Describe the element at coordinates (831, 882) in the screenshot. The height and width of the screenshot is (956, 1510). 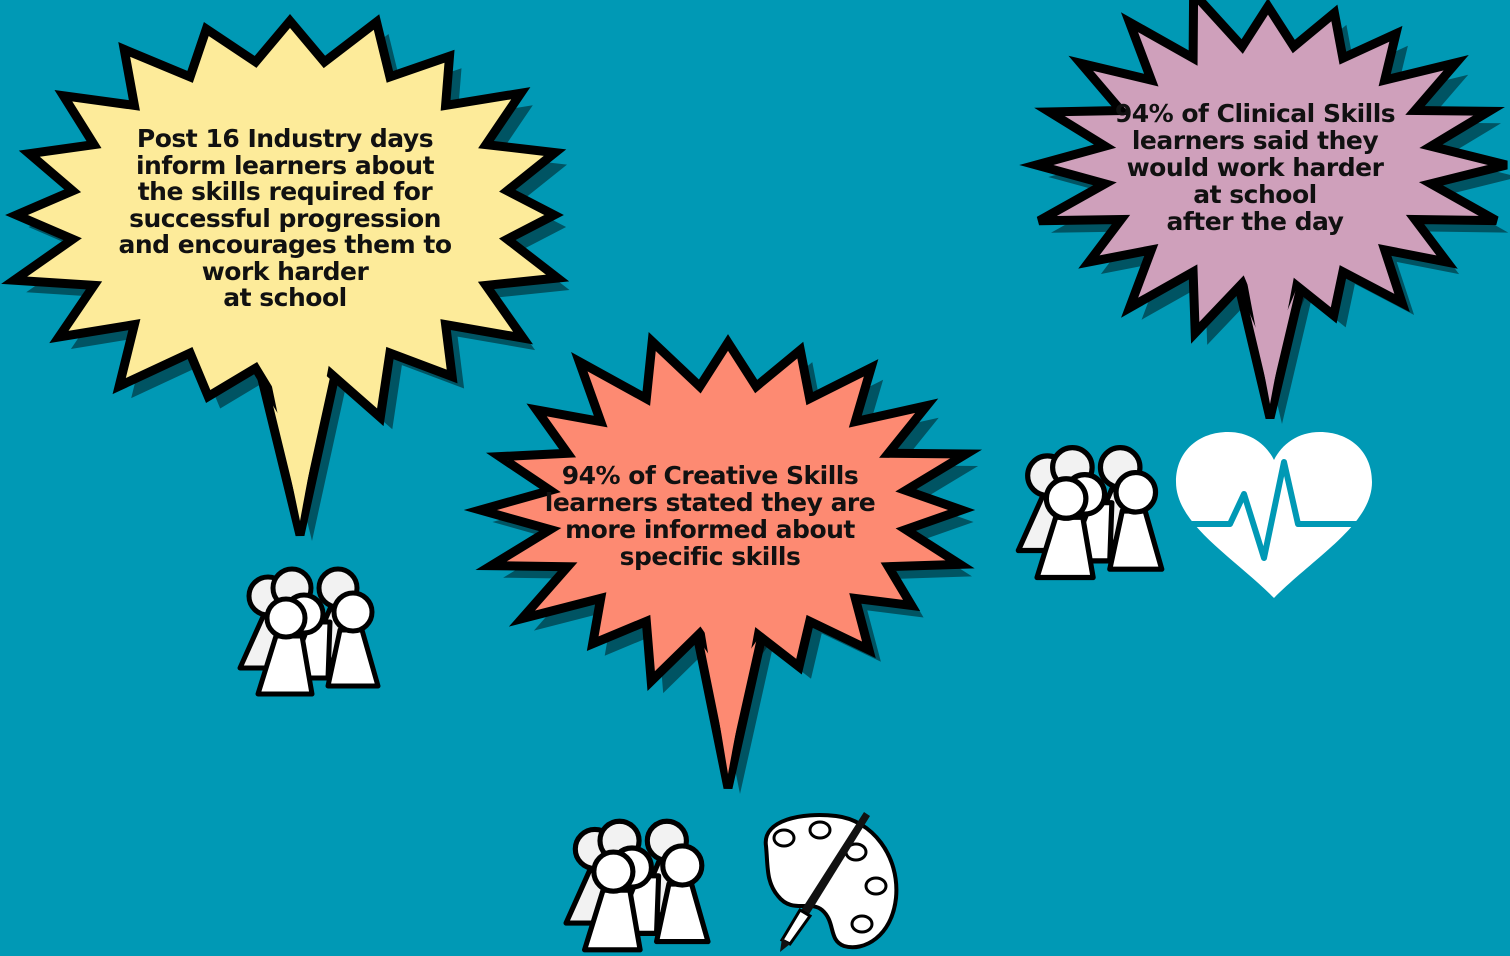
I see `paint-palette-icon` at that location.